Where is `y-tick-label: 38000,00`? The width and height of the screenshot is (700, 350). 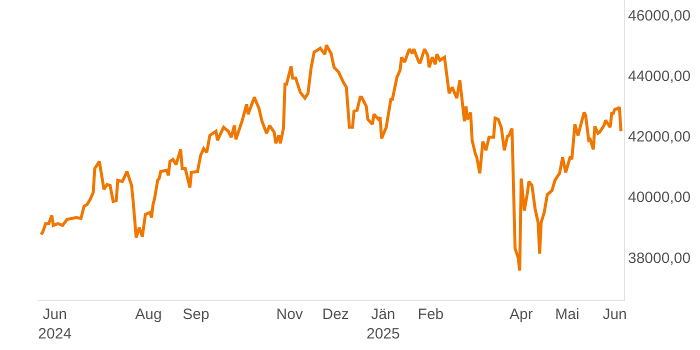 y-tick-label: 38000,00 is located at coordinates (659, 258).